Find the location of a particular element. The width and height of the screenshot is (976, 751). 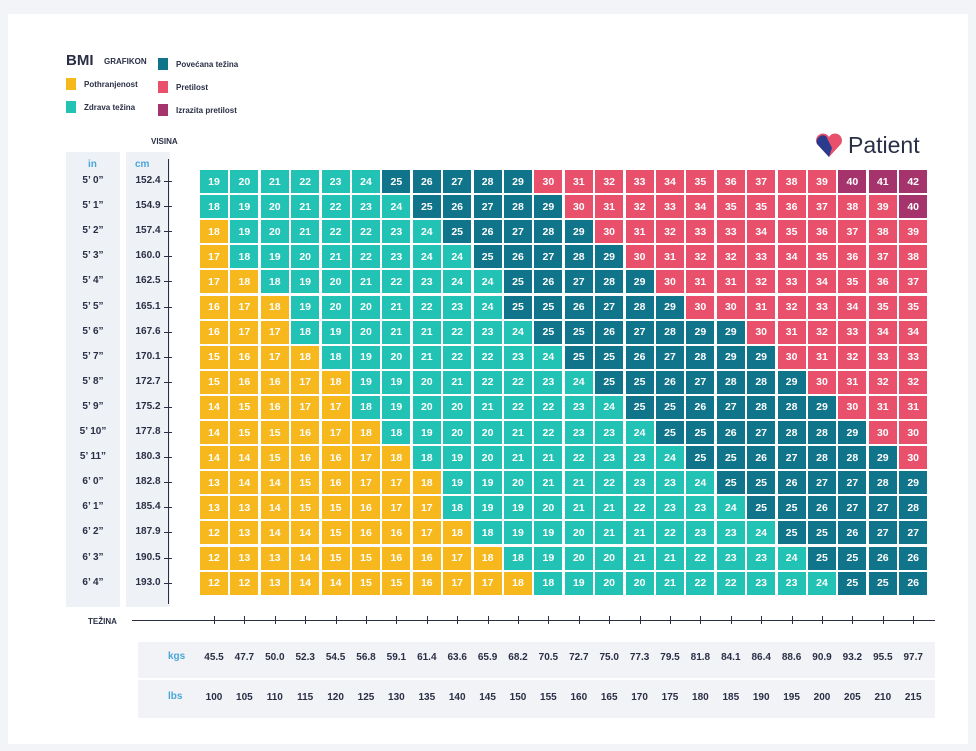

lb-label: 125 is located at coordinates (366, 697).